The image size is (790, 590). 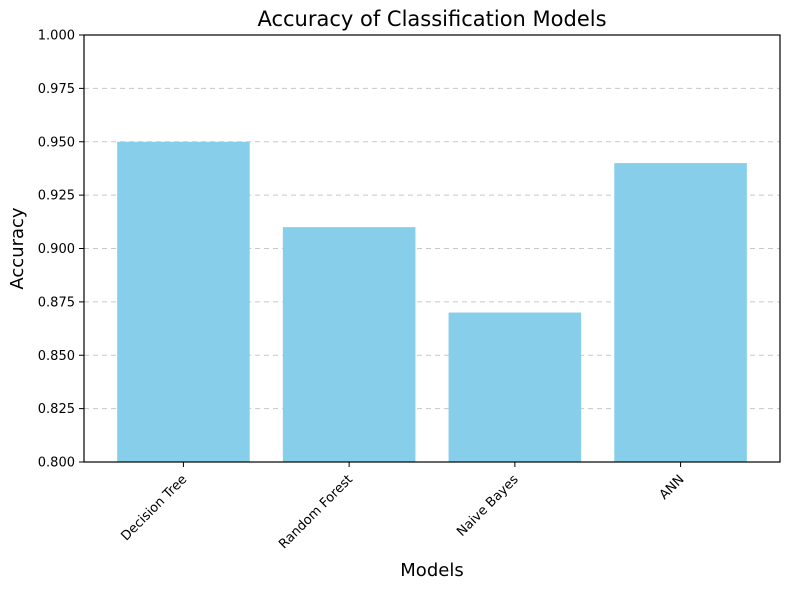 What do you see at coordinates (56, 356) in the screenshot?
I see `y-tick-label: 0.850` at bounding box center [56, 356].